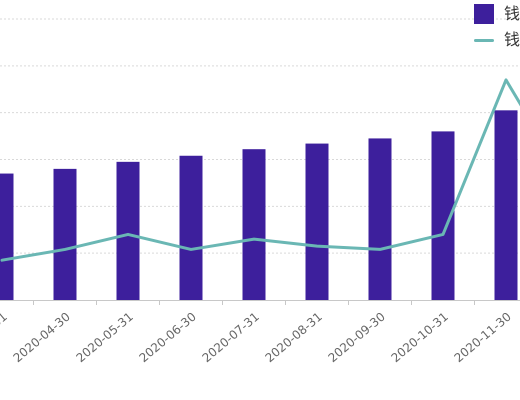  What do you see at coordinates (356, 338) in the screenshot?
I see `x-tick-label: 2020-09-30` at bounding box center [356, 338].